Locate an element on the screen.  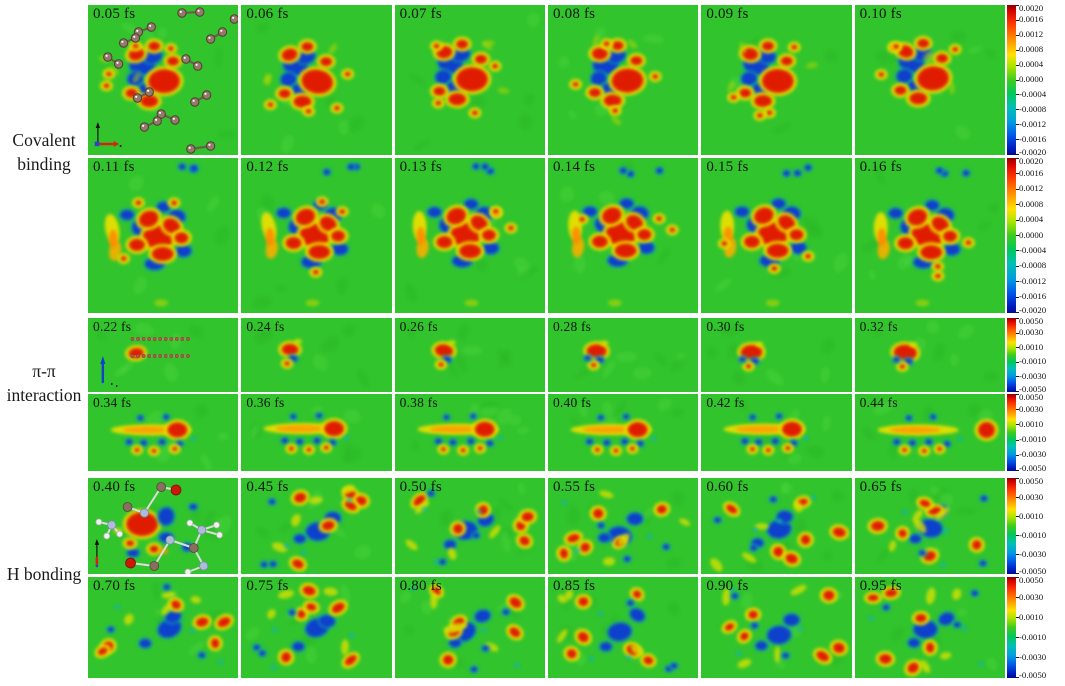
snapshot-panel-h-bonding-0.45fs: 0.45 fs is located at coordinates (316, 526).